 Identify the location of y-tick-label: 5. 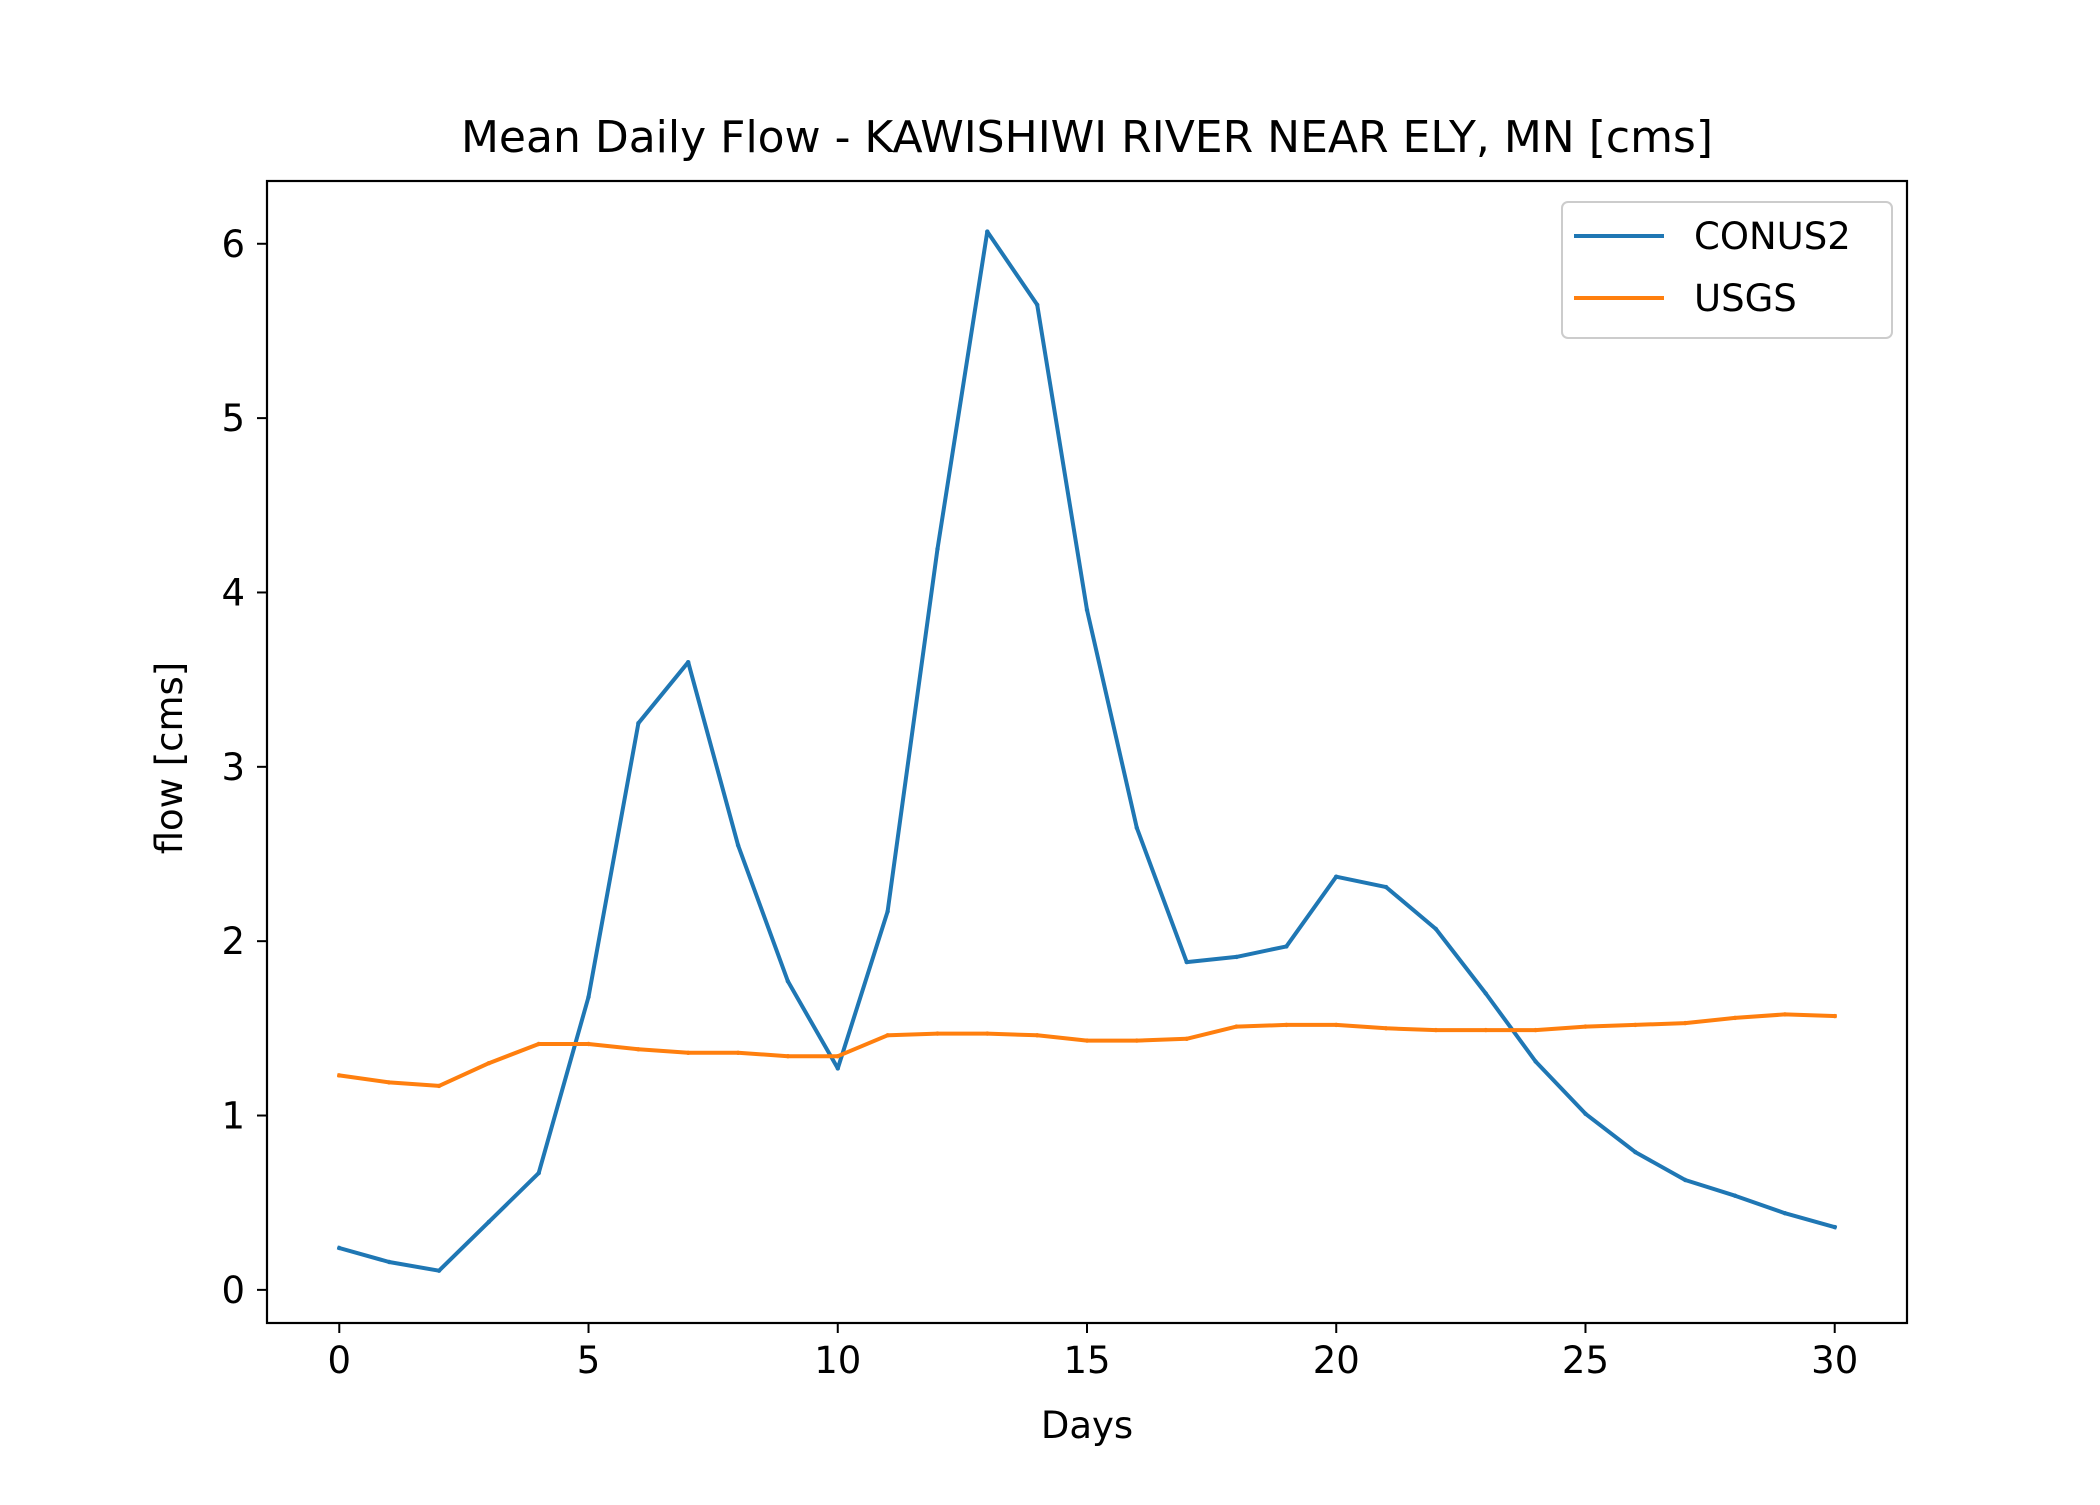
(233, 418).